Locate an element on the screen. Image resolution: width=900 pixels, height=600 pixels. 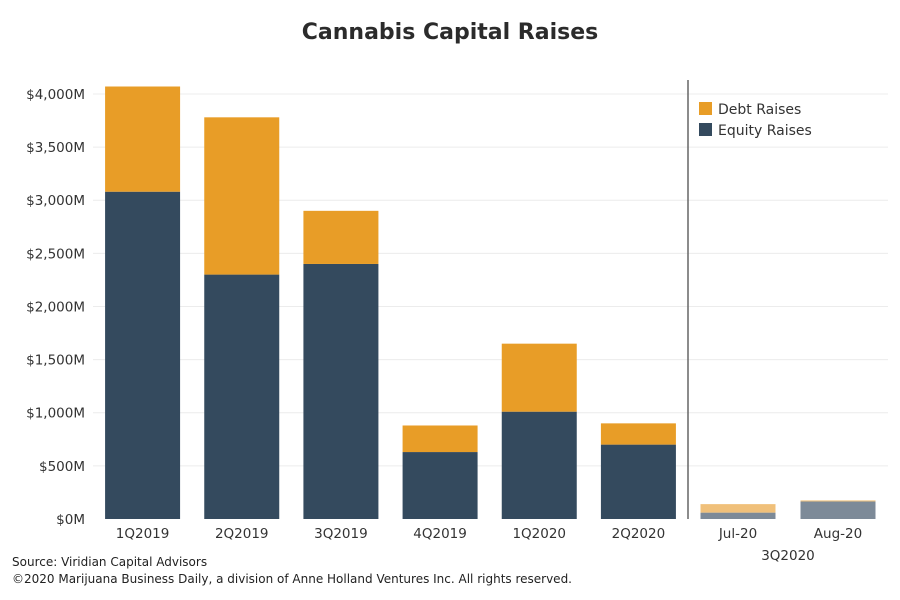
x-tick-label: 2Q2020 is located at coordinates (639, 534).